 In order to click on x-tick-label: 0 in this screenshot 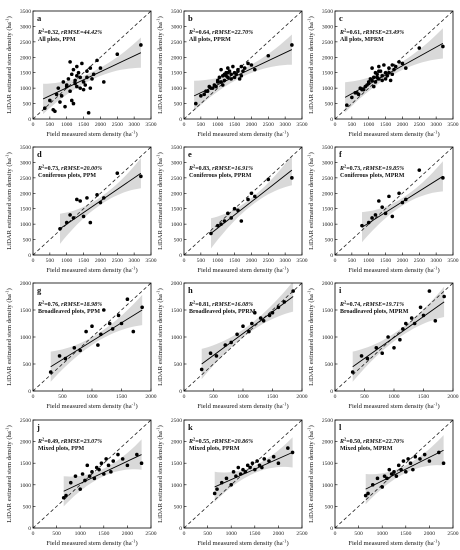, I will do `click(335, 534)`.